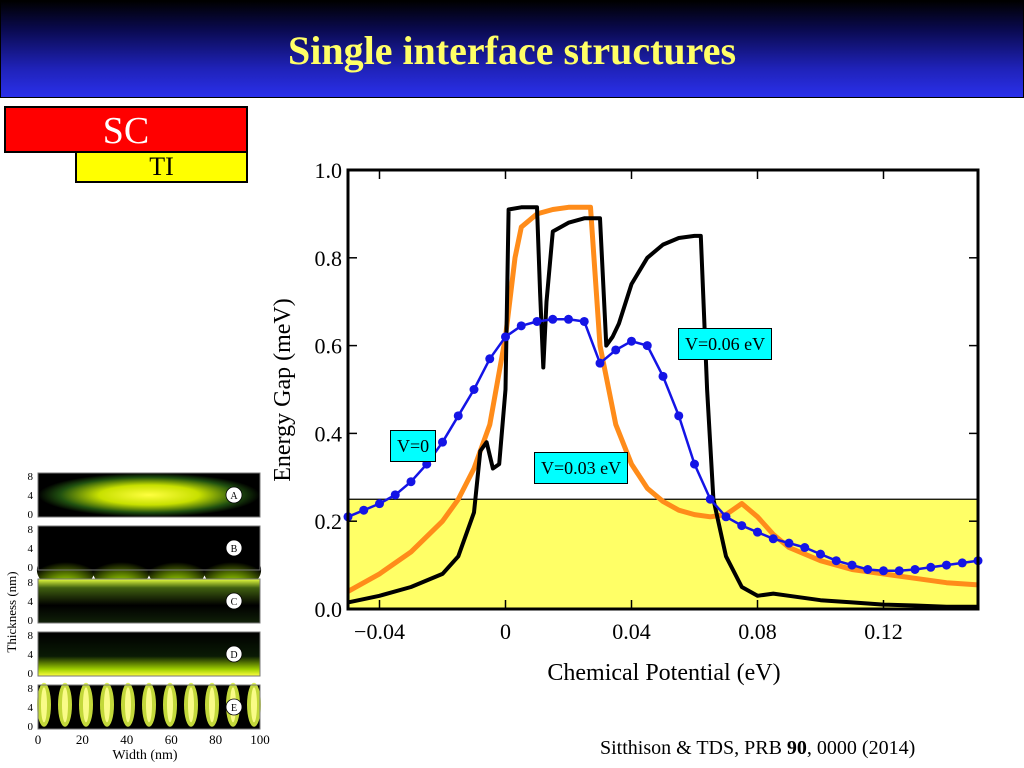 Image resolution: width=1024 pixels, height=768 pixels. What do you see at coordinates (663, 554) in the screenshot?
I see `gap-region` at bounding box center [663, 554].